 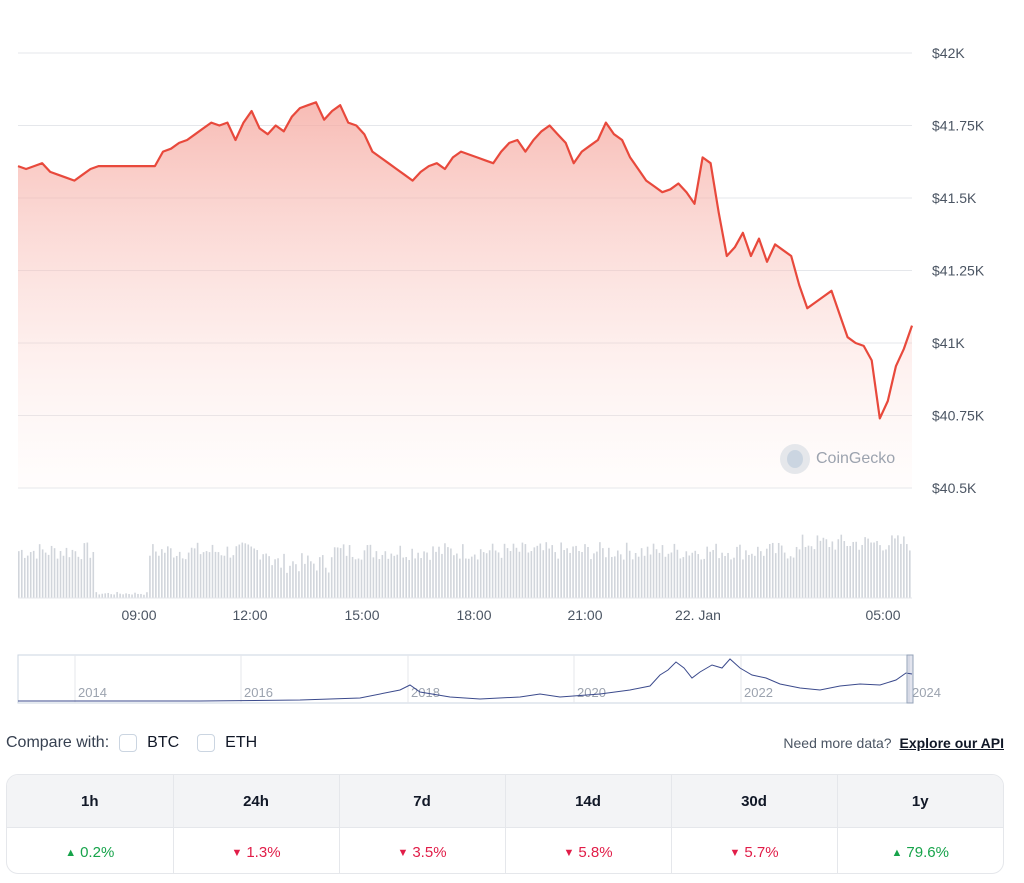 What do you see at coordinates (926, 692) in the screenshot?
I see `navigator-year-label: 2024` at bounding box center [926, 692].